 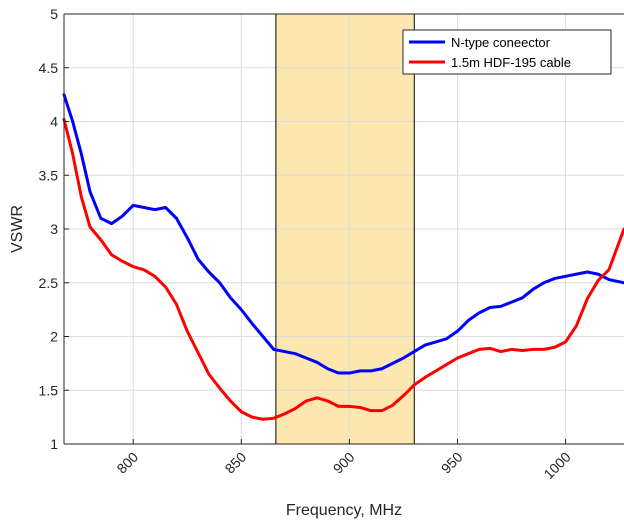 I want to click on y-tick-label: 4.5, so click(x=49, y=68).